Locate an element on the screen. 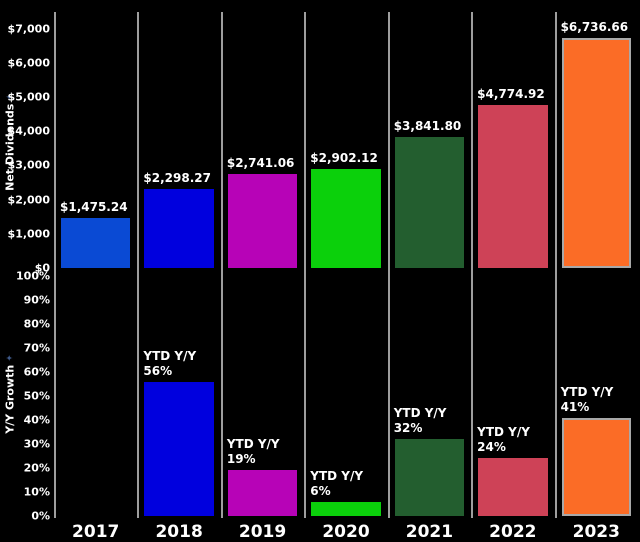 The height and width of the screenshot is (542, 640). y-axis-tick-label: $4,000 is located at coordinates (28, 131).